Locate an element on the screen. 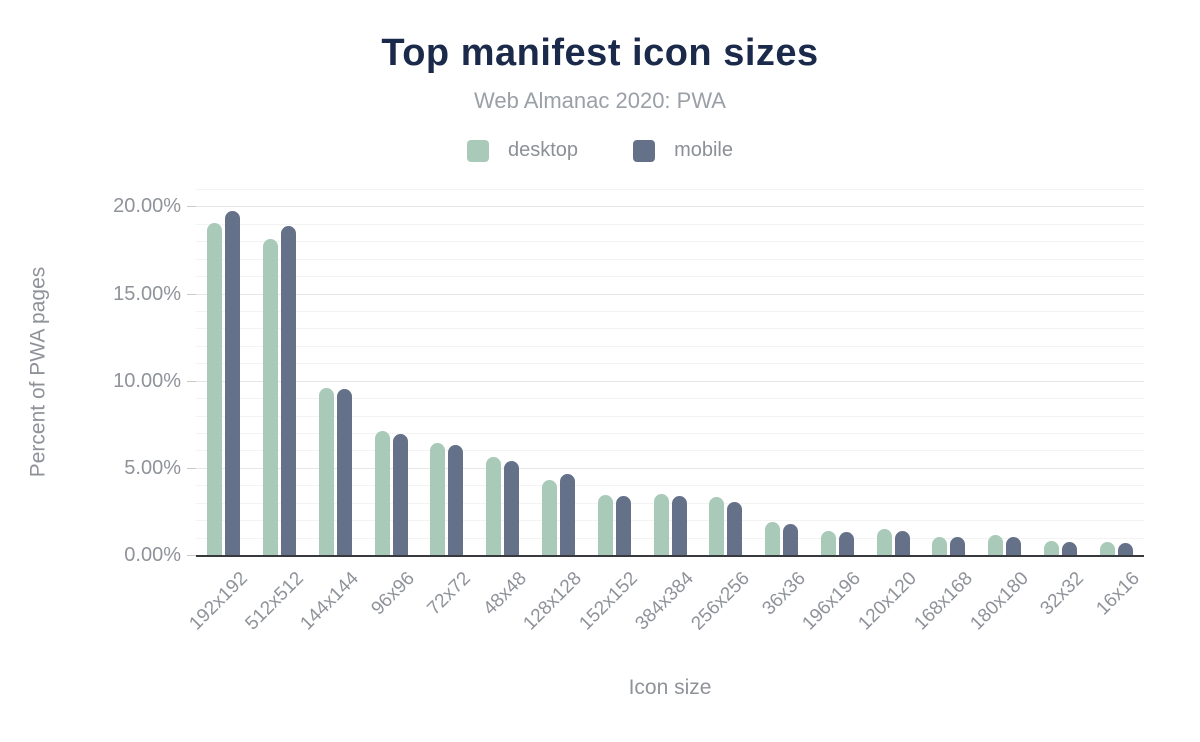 The image size is (1200, 742). bar-desktop-180x180 is located at coordinates (995, 545).